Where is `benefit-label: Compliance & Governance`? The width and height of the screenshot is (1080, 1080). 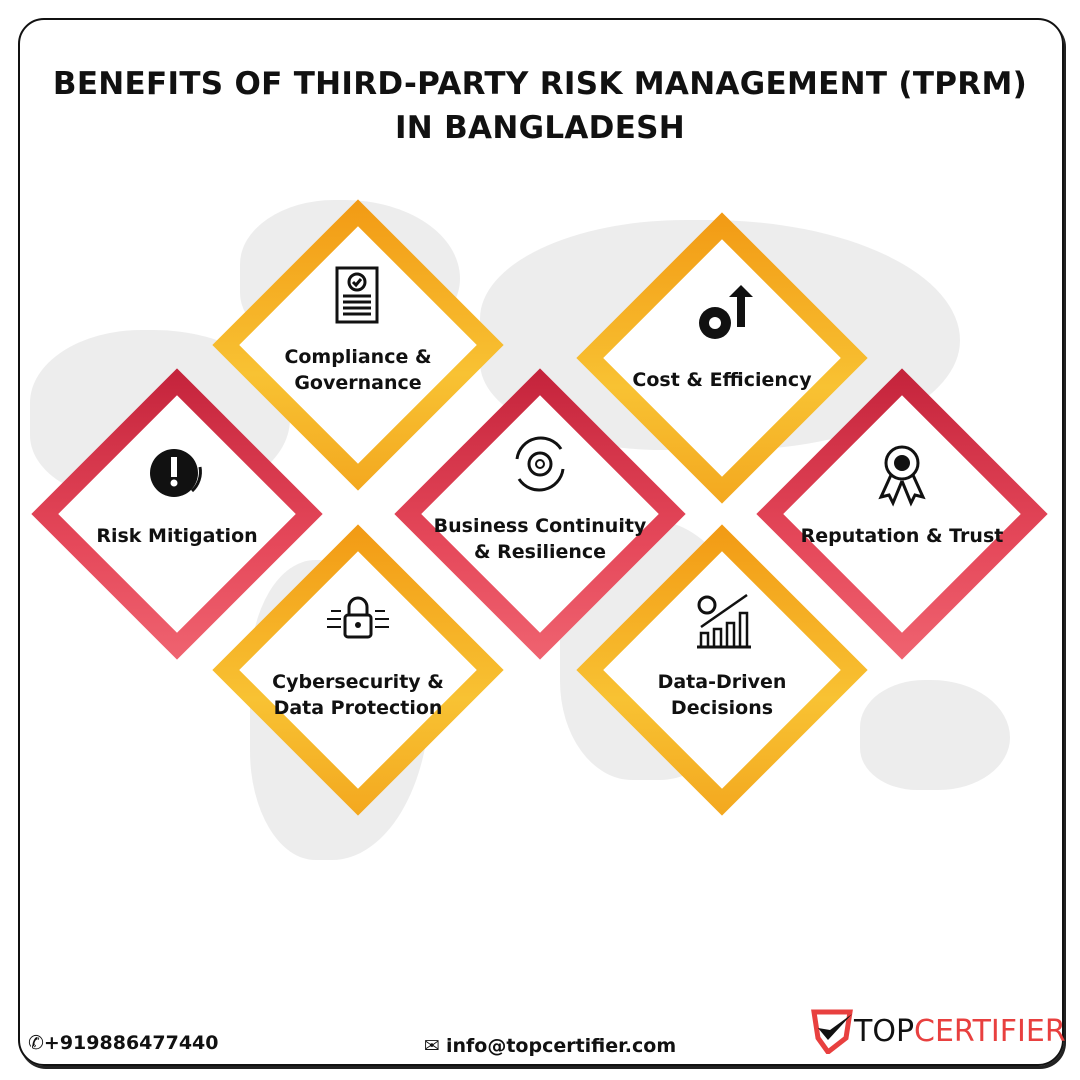
benefit-label: Compliance & Governance is located at coordinates (358, 370).